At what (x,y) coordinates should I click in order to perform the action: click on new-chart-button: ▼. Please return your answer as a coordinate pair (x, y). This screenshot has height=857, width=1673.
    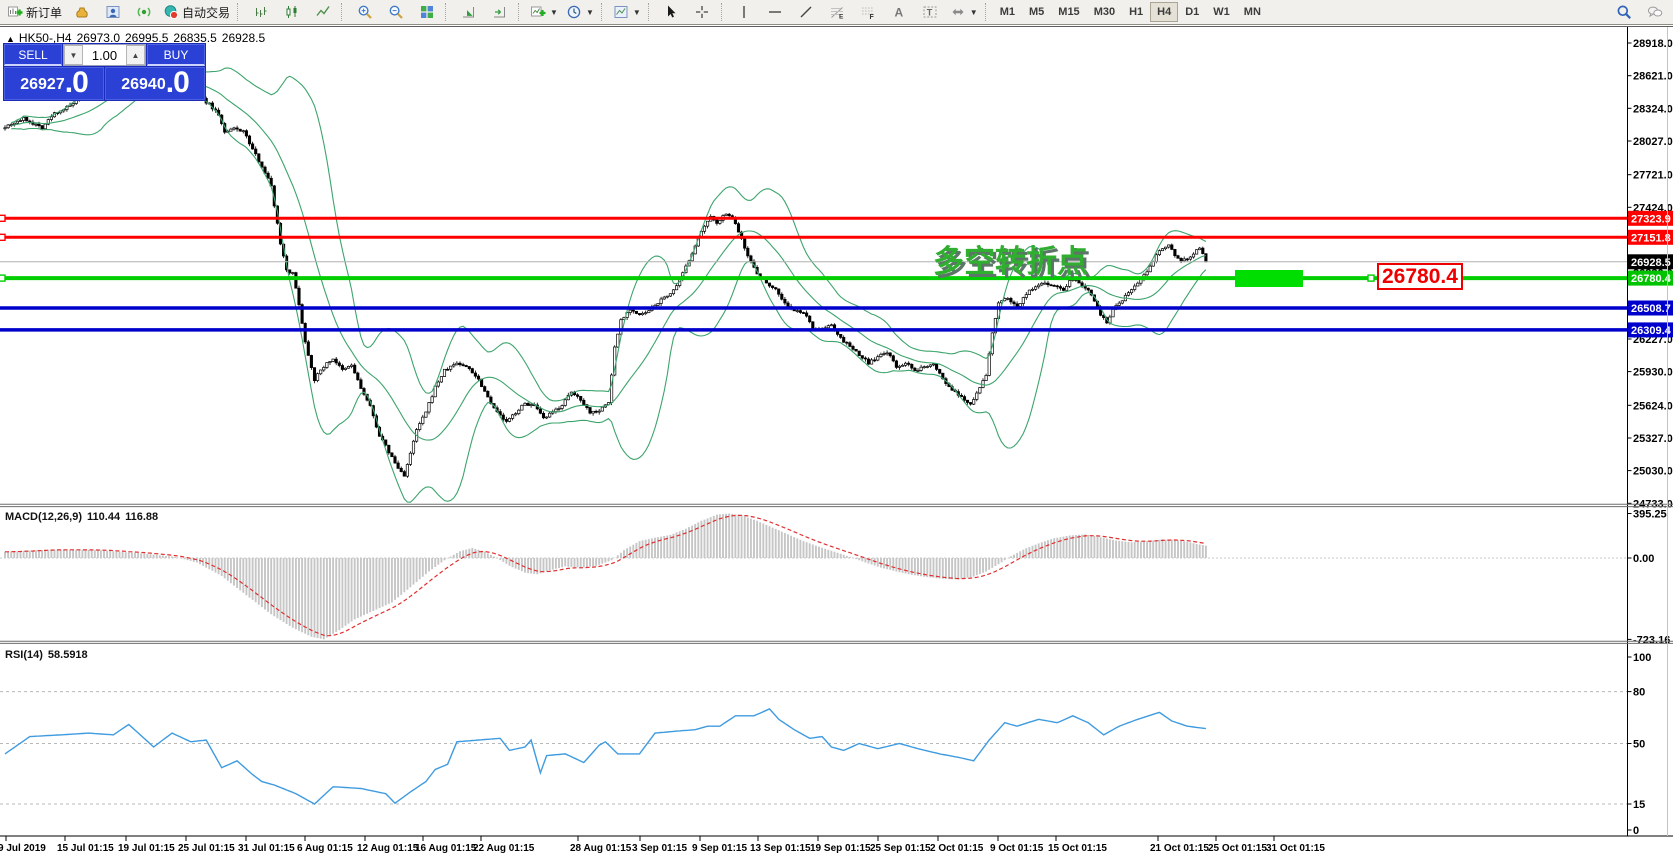
    Looking at the image, I should click on (544, 12).